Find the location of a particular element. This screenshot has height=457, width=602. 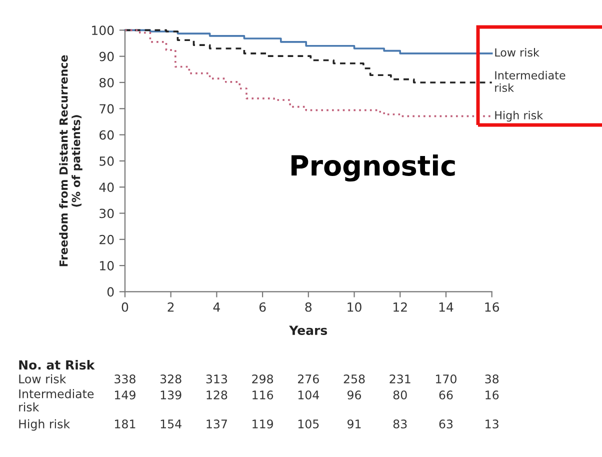

text: 338 is located at coordinates (125, 379).